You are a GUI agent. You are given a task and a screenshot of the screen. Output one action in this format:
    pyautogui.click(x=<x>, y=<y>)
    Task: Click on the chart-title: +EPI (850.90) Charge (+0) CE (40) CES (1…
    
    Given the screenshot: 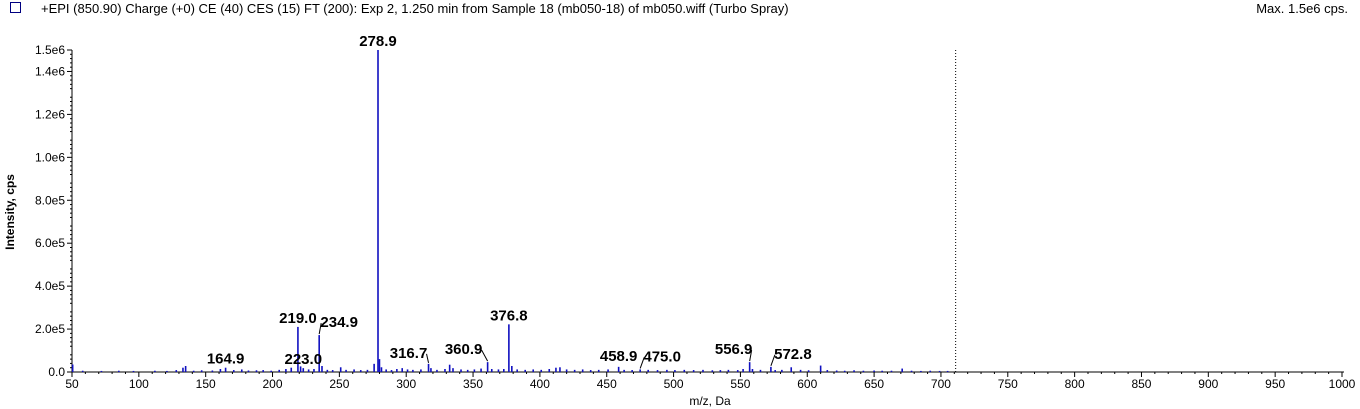 What is the action you would take?
    pyautogui.click(x=415, y=8)
    